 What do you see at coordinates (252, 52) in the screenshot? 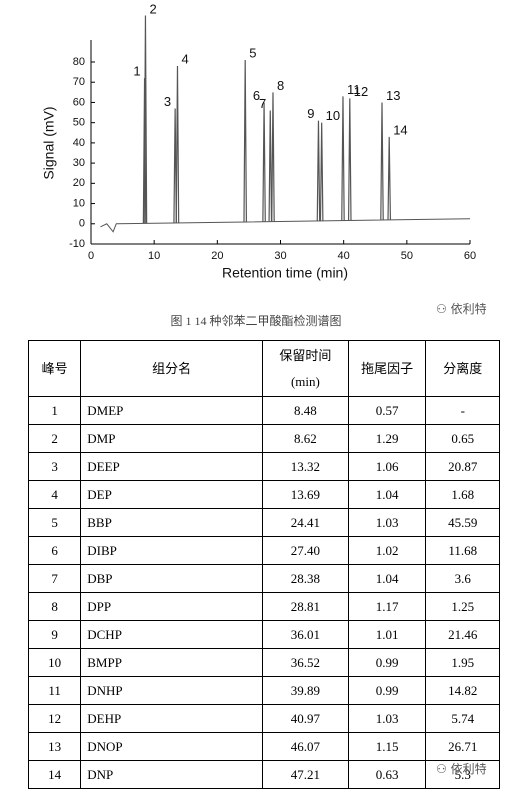
I see `peak-label: 5` at bounding box center [252, 52].